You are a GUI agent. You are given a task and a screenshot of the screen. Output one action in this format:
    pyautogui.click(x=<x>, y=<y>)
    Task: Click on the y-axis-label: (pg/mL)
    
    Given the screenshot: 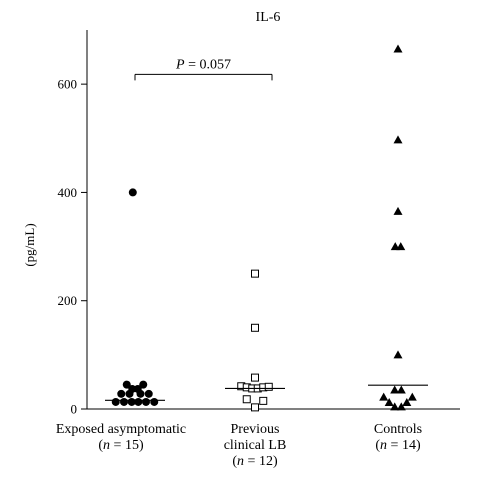 What is the action you would take?
    pyautogui.click(x=29, y=244)
    